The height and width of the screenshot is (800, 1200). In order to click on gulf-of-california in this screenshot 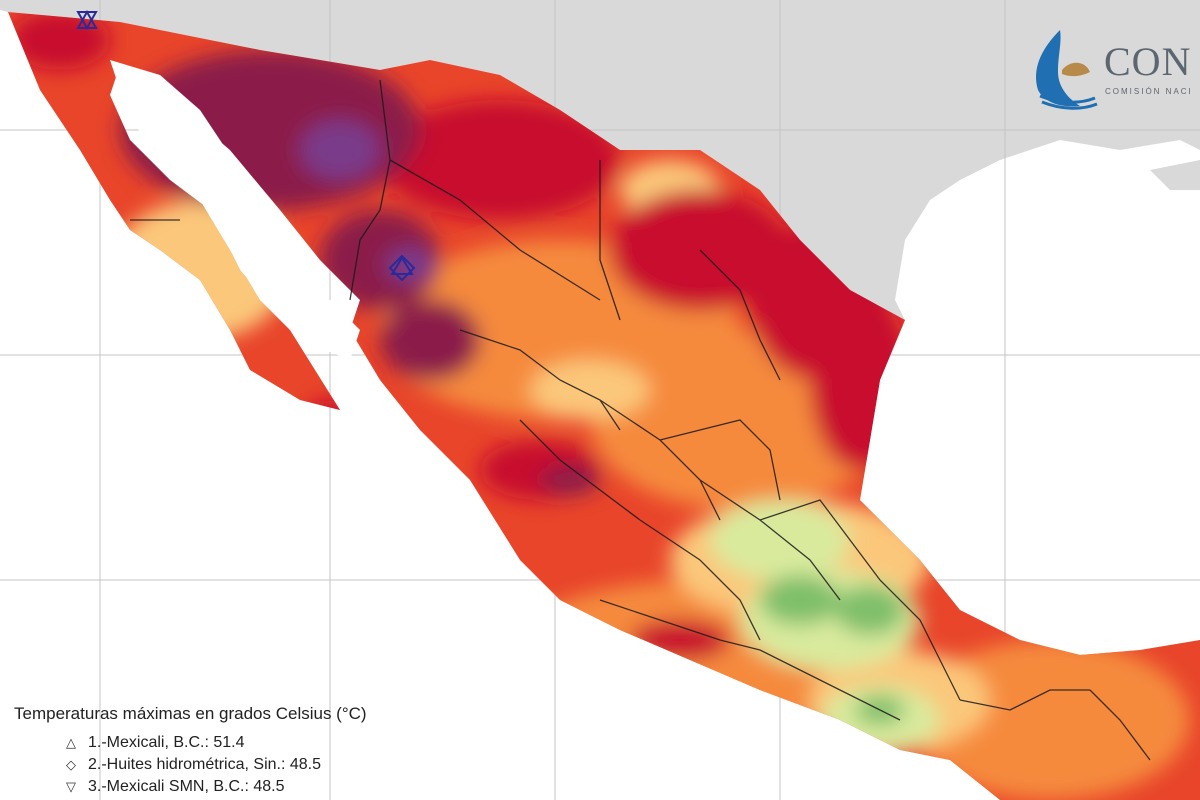, I will do `click(235, 210)`.